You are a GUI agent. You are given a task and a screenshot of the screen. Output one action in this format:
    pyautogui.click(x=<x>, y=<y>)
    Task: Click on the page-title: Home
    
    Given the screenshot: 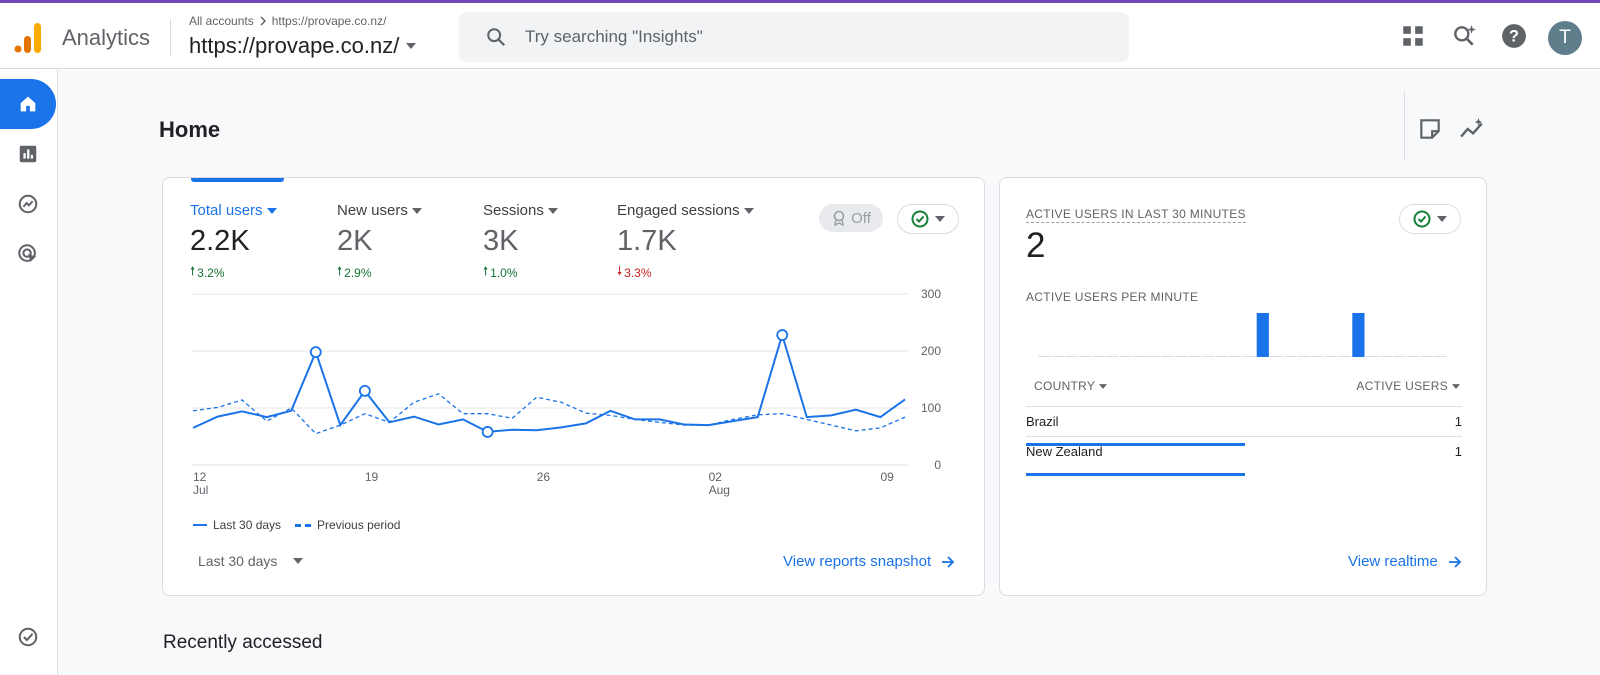 What is the action you would take?
    pyautogui.click(x=190, y=129)
    